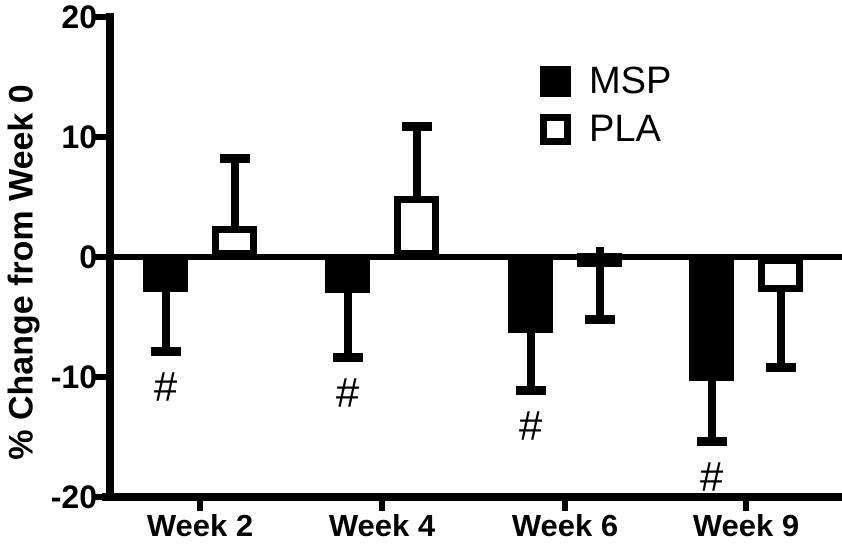 Image resolution: width=842 pixels, height=546 pixels. I want to click on y-tick-label: 10, so click(79, 137).